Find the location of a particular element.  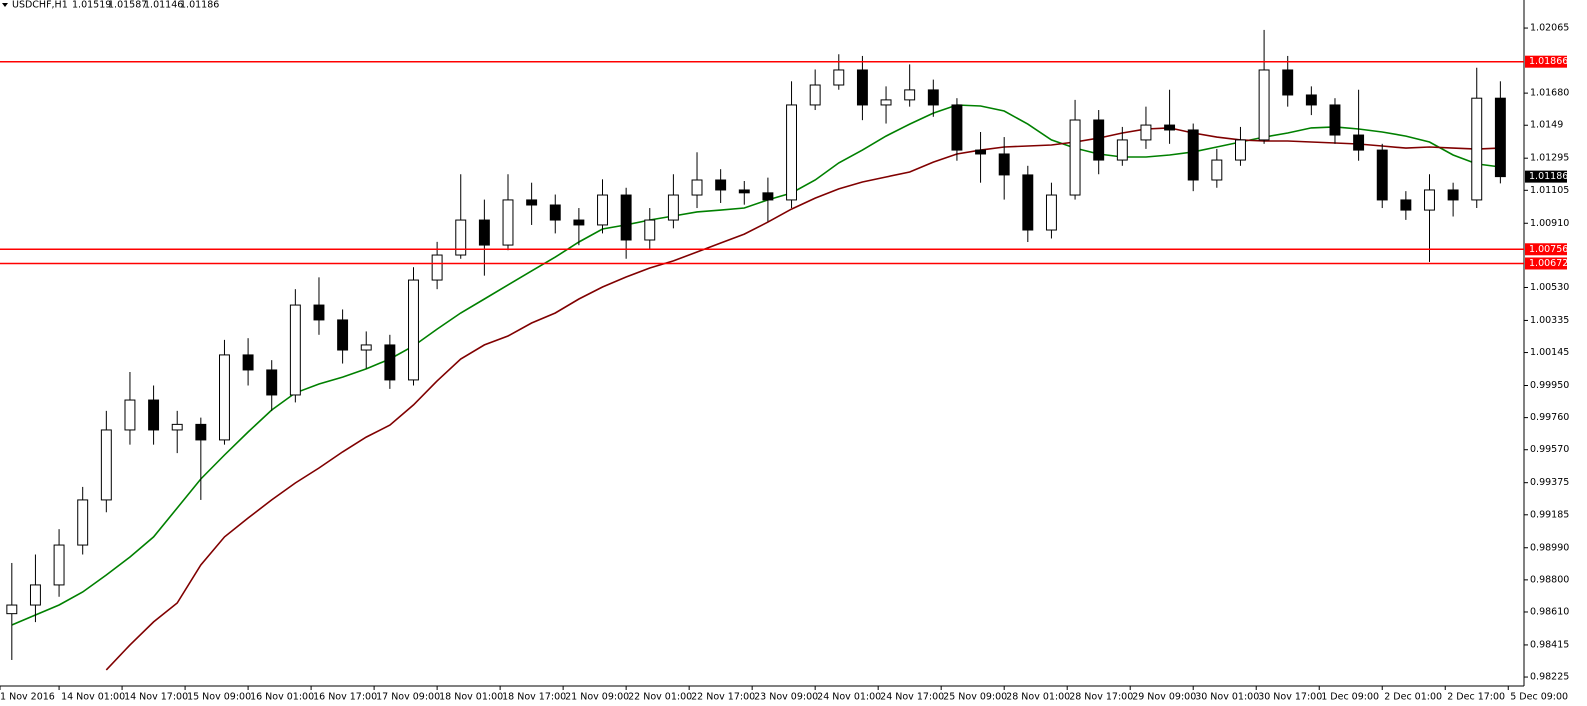

y-tick-label: 1.01680 is located at coordinates (1549, 93).